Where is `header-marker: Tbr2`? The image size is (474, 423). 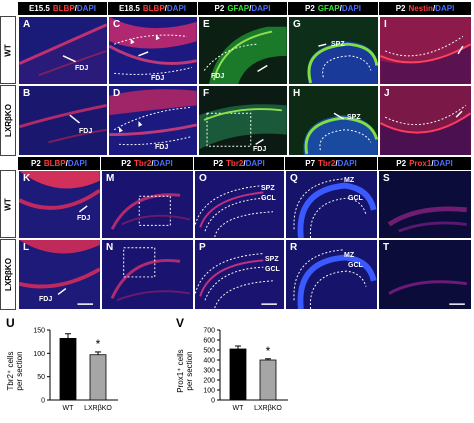
header-marker: Tbr2 is located at coordinates (235, 163).